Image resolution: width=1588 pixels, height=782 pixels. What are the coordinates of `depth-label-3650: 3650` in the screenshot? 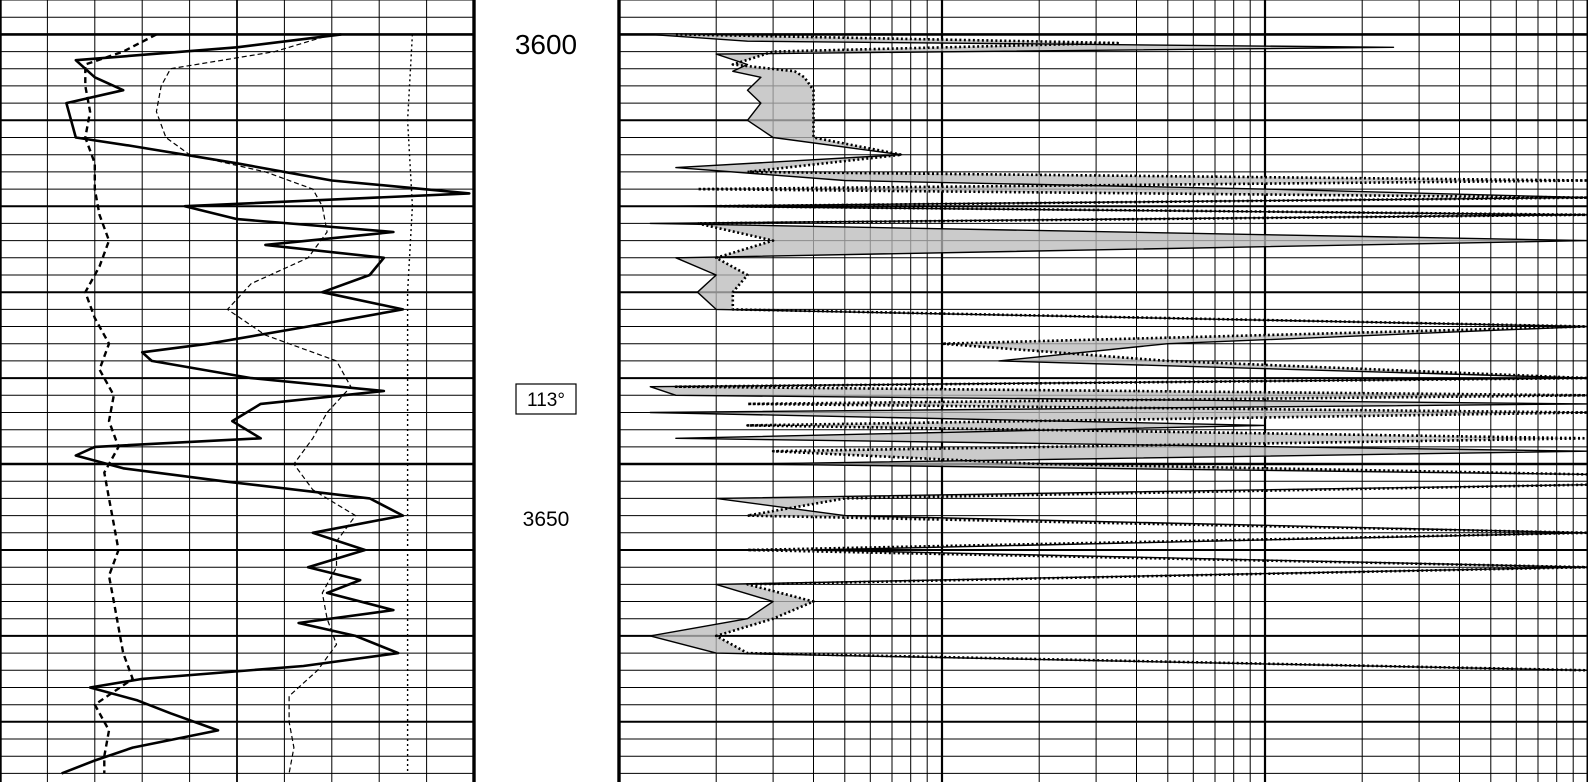 It's located at (546, 519).